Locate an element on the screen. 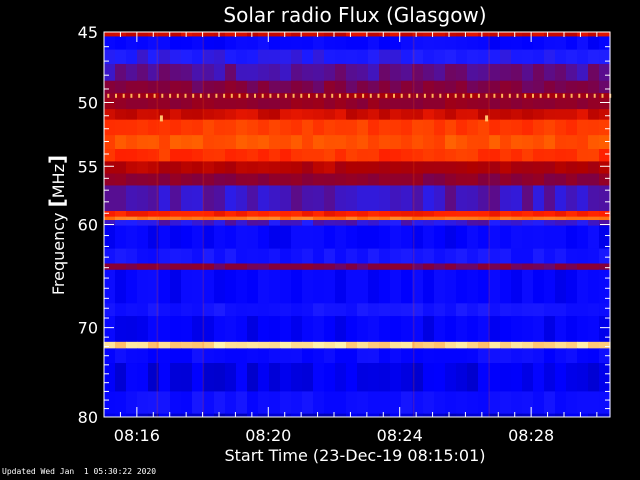  y-axis-label-main: Frequency is located at coordinates (58, 251).